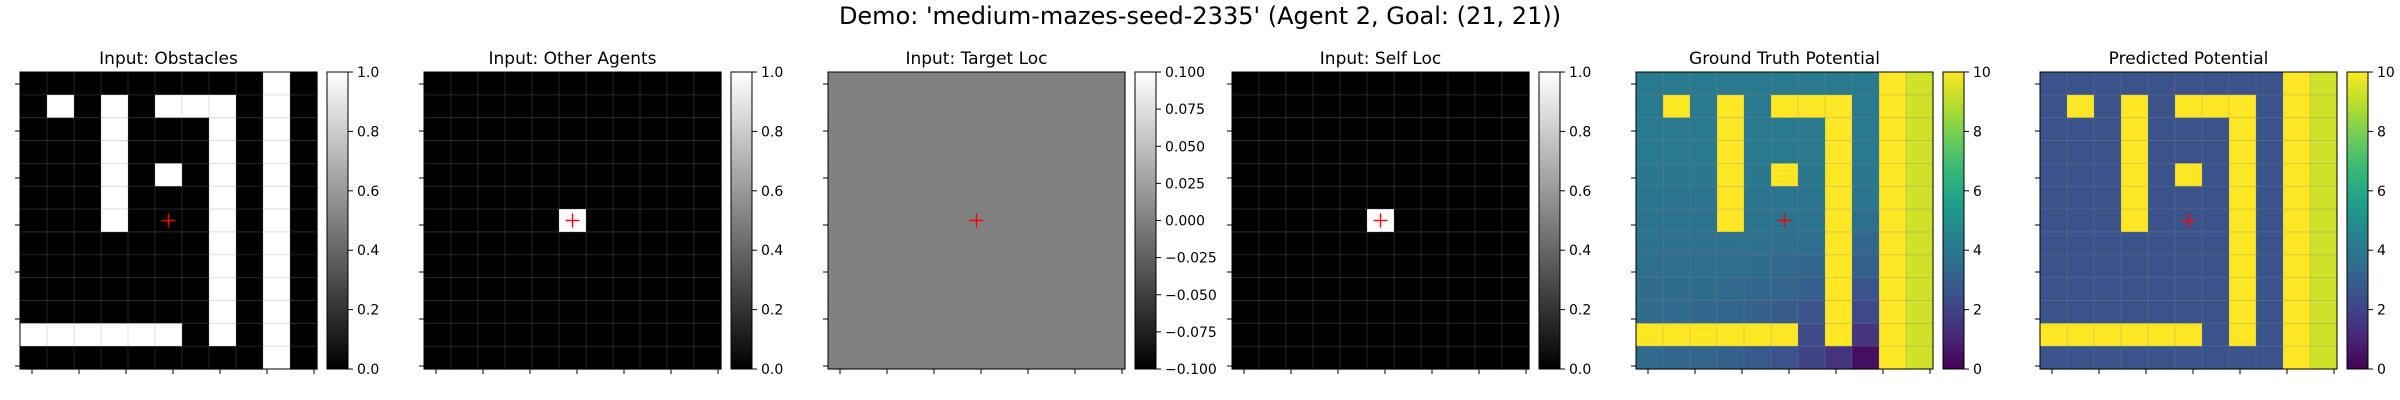 This screenshot has height=400, width=2400. I want to click on colorbar-tick-label: 0.2, so click(368, 311).